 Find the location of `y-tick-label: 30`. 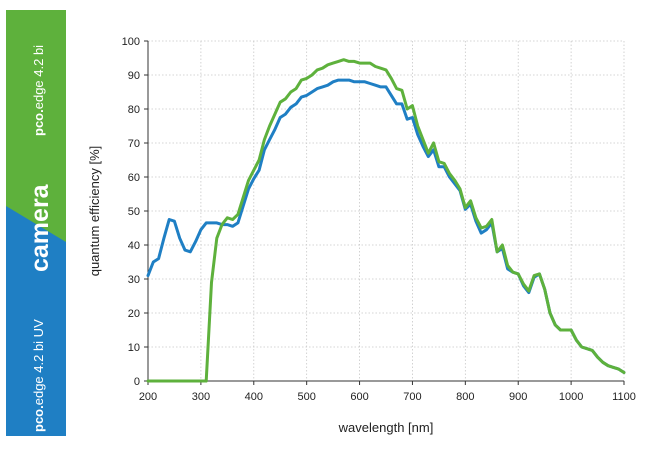

y-tick-label: 30 is located at coordinates (134, 280).